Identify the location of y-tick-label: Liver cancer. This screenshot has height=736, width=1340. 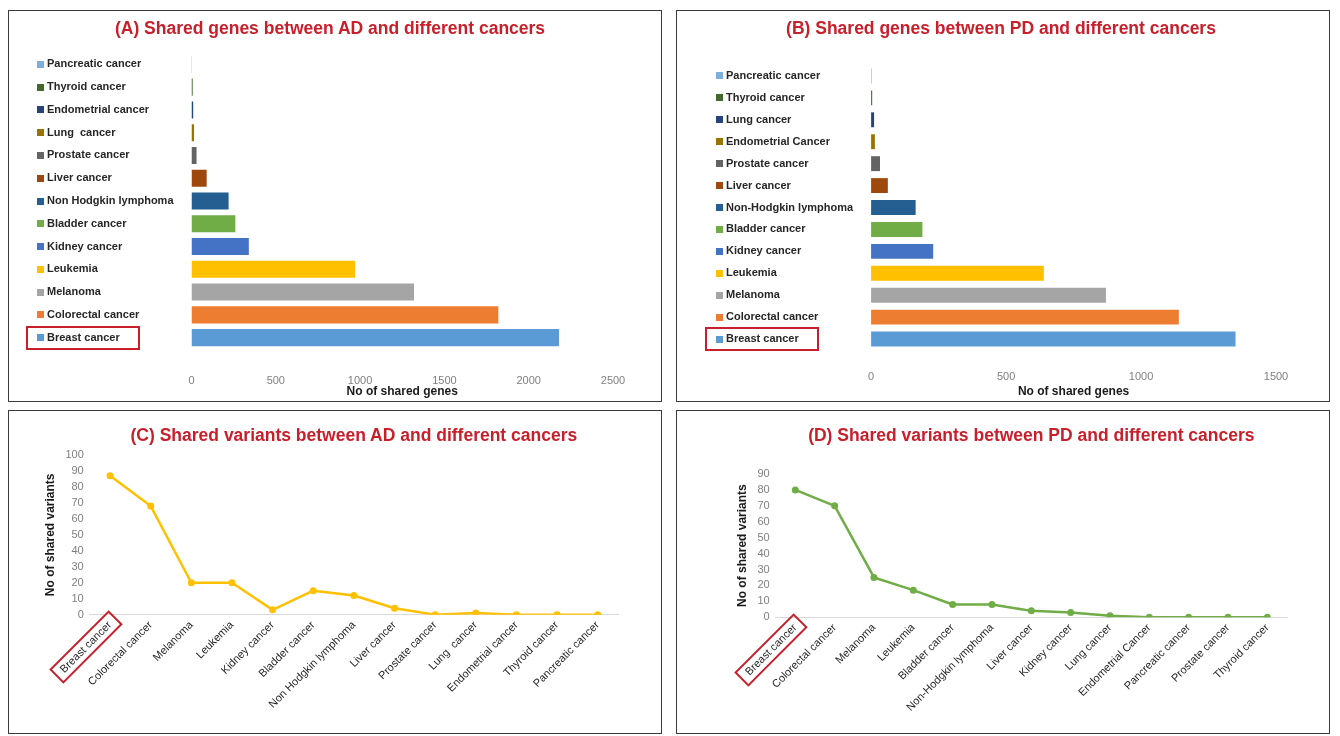
(759, 184).